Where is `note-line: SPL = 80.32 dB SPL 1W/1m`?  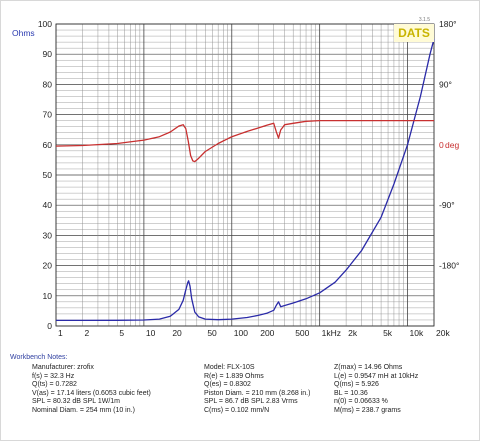
note-line: SPL = 80.32 dB SPL 1W/1m is located at coordinates (76, 402).